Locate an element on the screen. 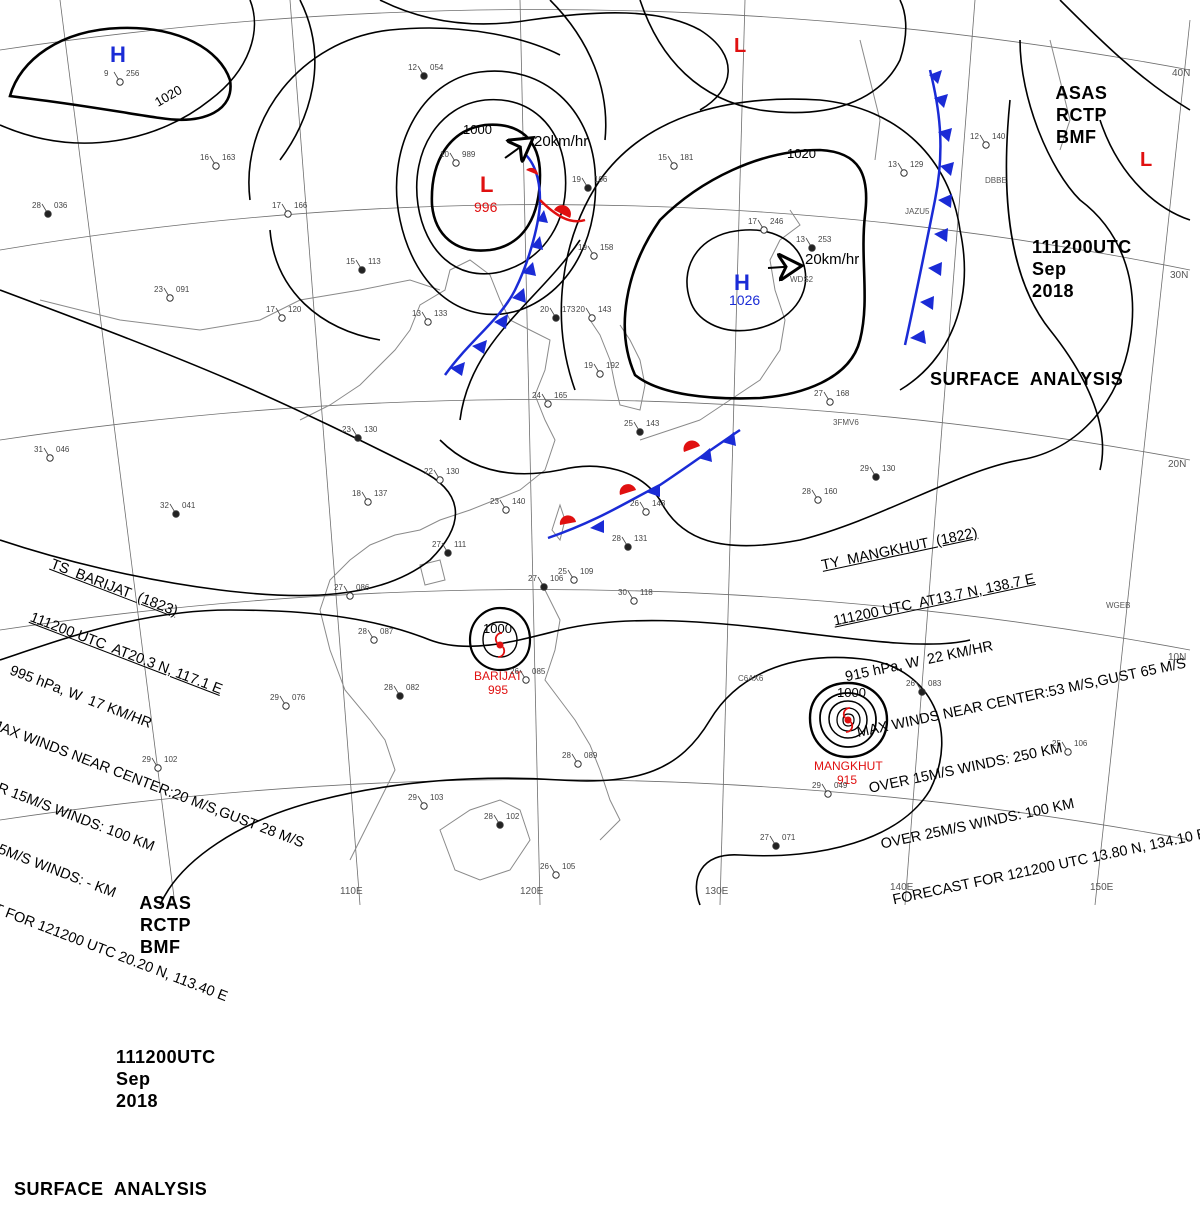 The height and width of the screenshot is (1222, 1200). coast-hainan is located at coordinates (432, 572).